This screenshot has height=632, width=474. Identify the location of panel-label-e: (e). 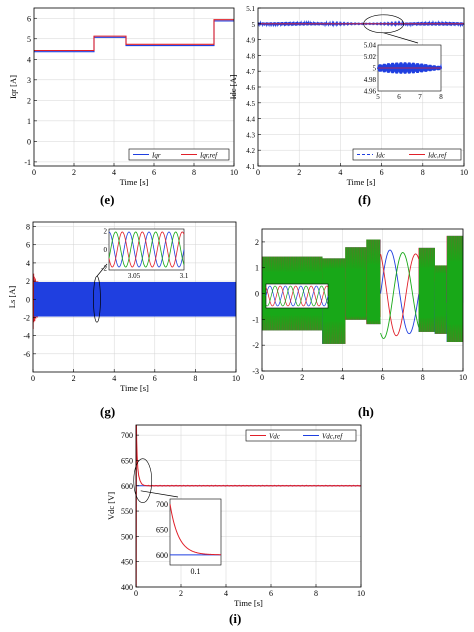
(107, 199).